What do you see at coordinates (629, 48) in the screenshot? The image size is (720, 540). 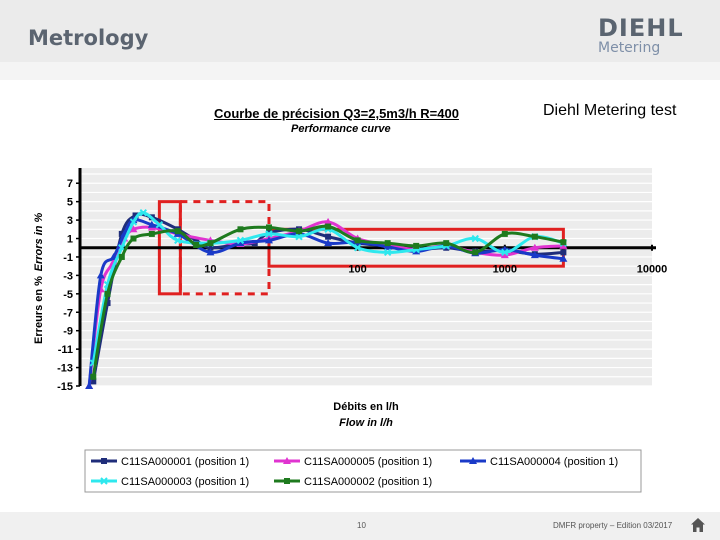 I see `logo-sub: Metering` at bounding box center [629, 48].